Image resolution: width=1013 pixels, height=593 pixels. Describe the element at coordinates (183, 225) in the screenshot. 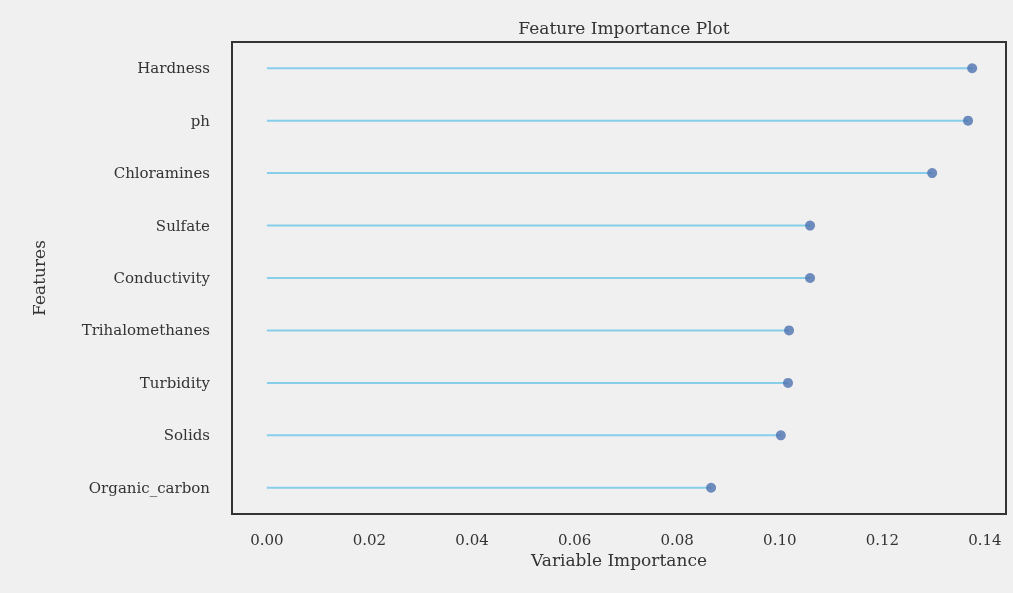

I see `y-tick-label: Sulfate` at that location.